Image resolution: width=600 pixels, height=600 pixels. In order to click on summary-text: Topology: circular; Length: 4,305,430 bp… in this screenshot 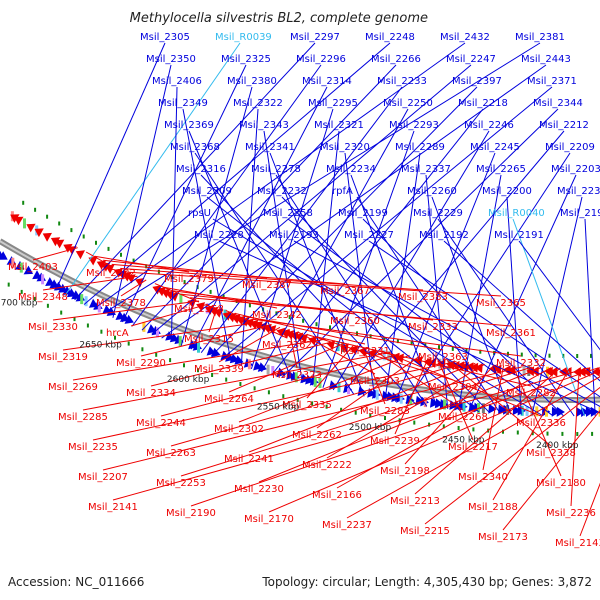, I will do `click(426, 582)`.